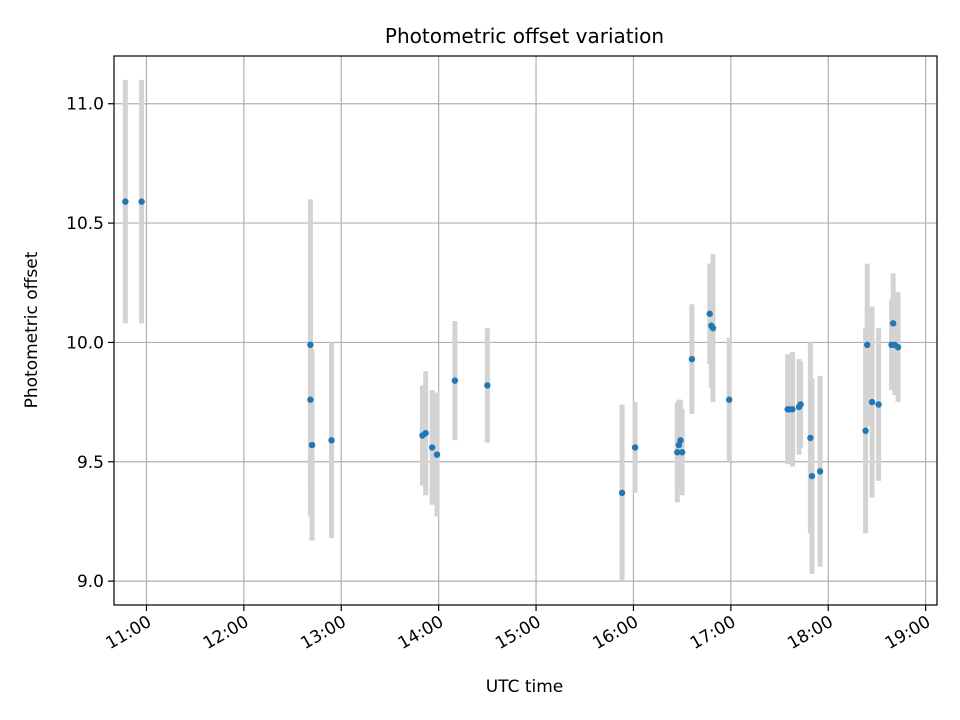  I want to click on y-tick-label: 9.5, so click(90, 463).